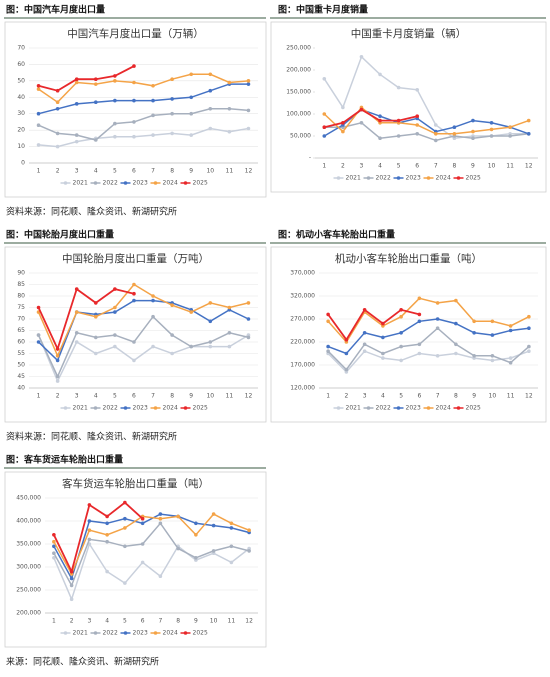  What do you see at coordinates (21, 365) in the screenshot?
I see `y-tick-label: 50` at bounding box center [21, 365].